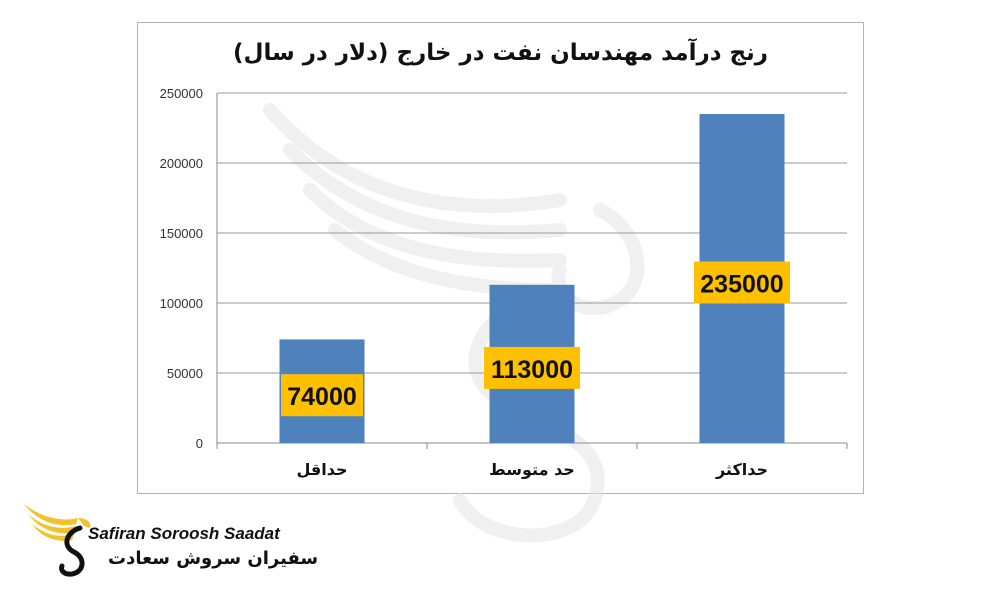 The height and width of the screenshot is (600, 1000). What do you see at coordinates (532, 469) in the screenshot?
I see `x-category-label: حد متوسط` at bounding box center [532, 469].